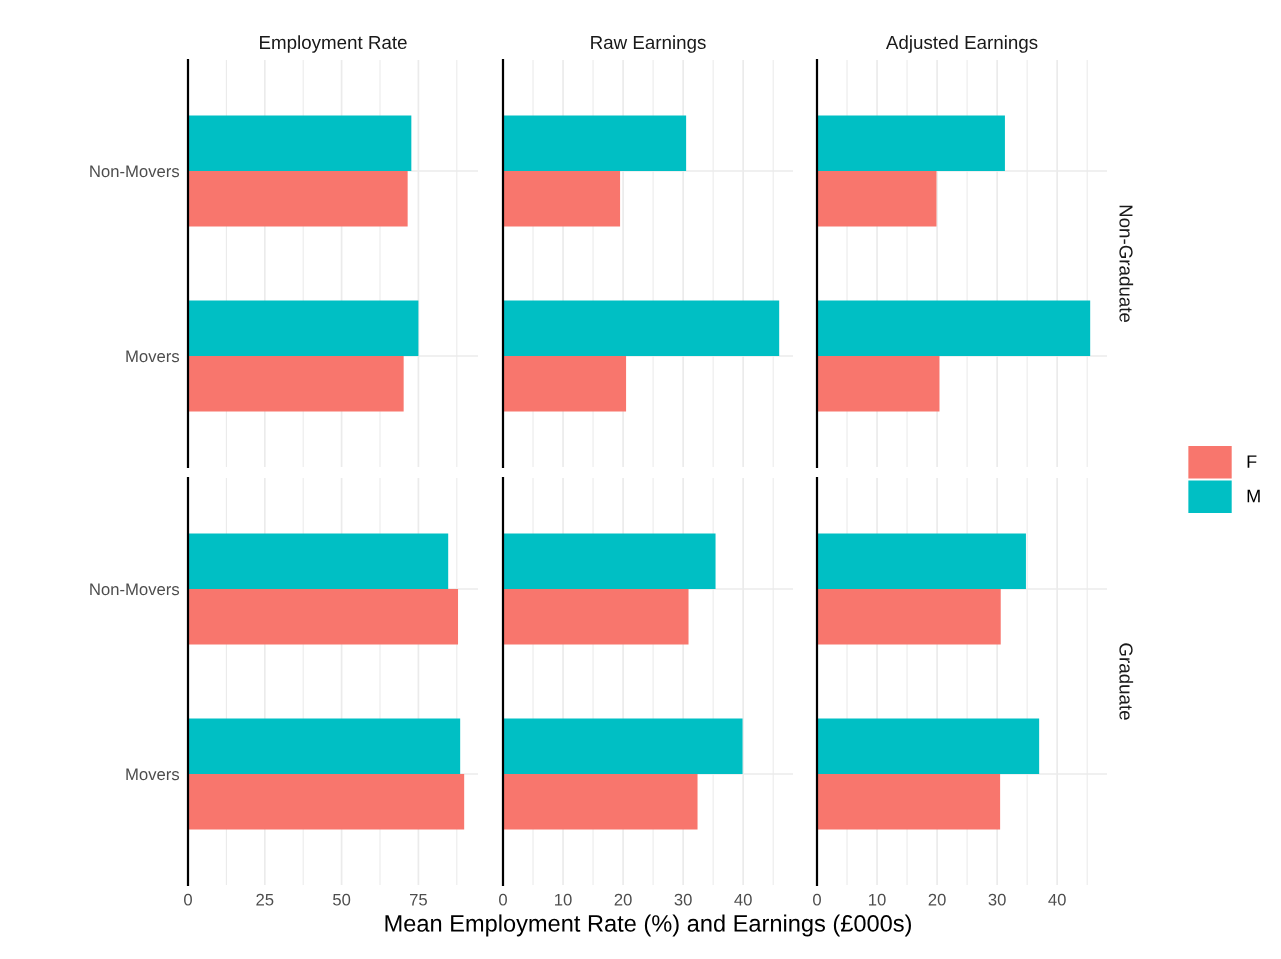  Describe the element at coordinates (342, 899) in the screenshot. I see `x-tick-label: 50` at that location.